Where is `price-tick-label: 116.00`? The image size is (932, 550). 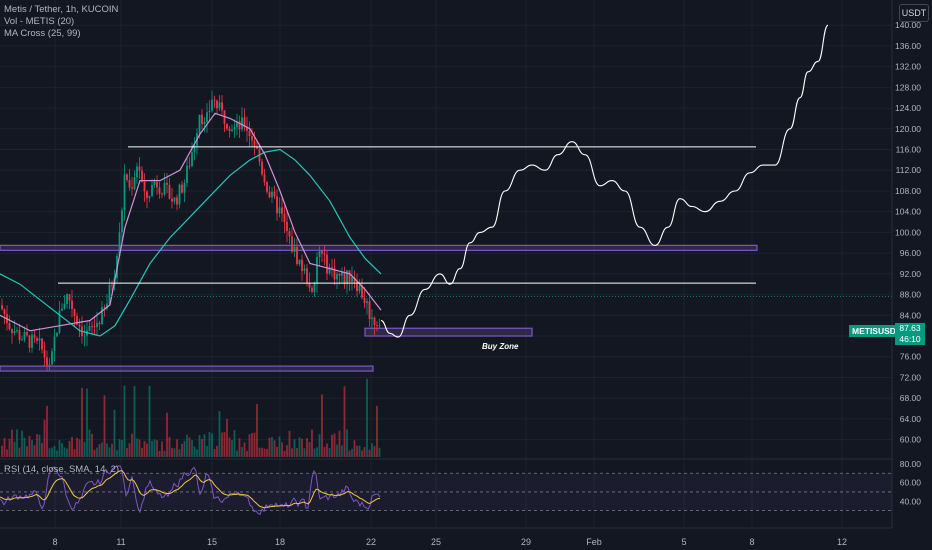
price-tick-label: 116.00 is located at coordinates (909, 150).